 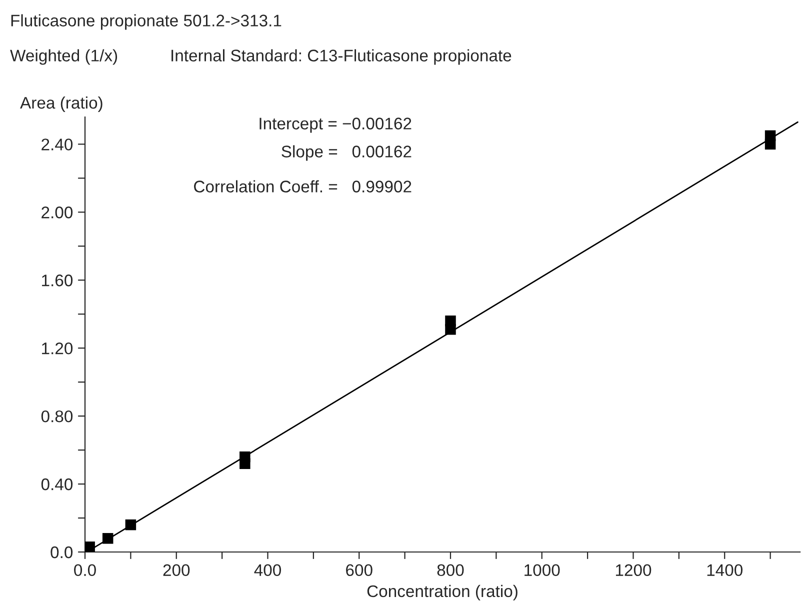 What do you see at coordinates (342, 57) in the screenshot?
I see `text: Internal Standard: C13-Fluticasone propionate` at bounding box center [342, 57].